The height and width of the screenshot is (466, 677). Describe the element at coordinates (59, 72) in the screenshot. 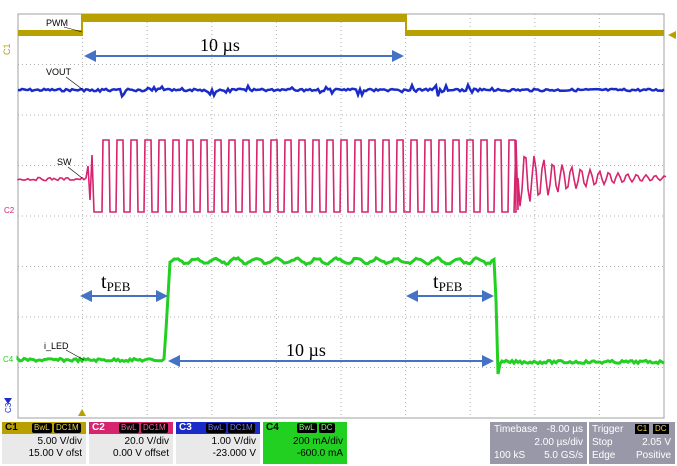

I see `vout-label: VOUT` at that location.